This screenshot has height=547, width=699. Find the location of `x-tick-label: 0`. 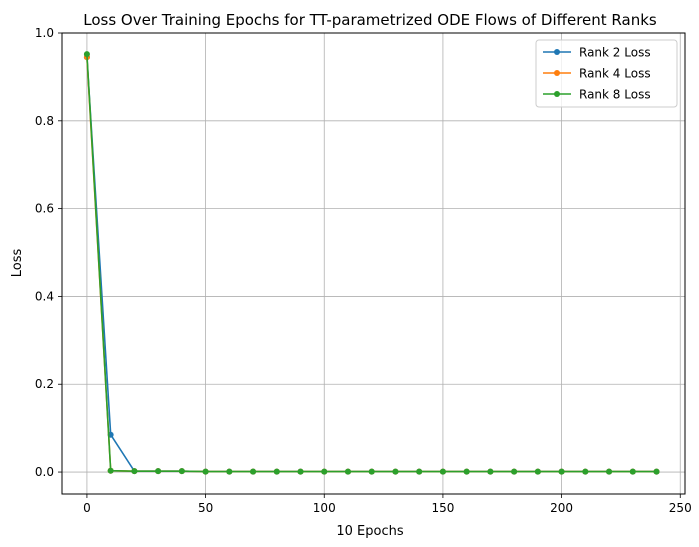

x-tick-label: 0 is located at coordinates (87, 508).